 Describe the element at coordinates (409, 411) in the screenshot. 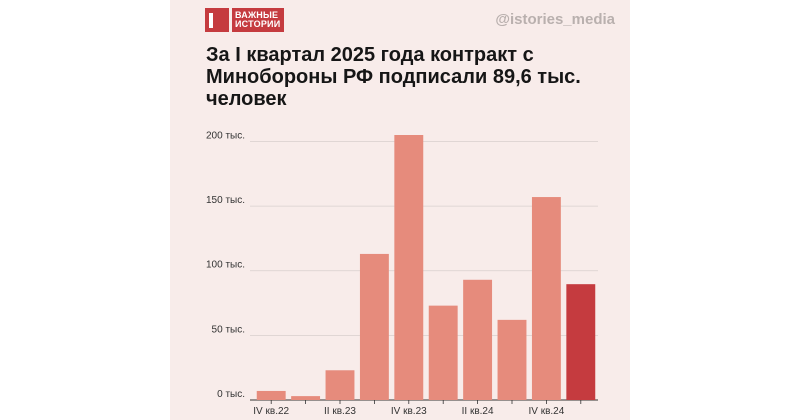

I see `x-tick-label: IV кв.23` at that location.